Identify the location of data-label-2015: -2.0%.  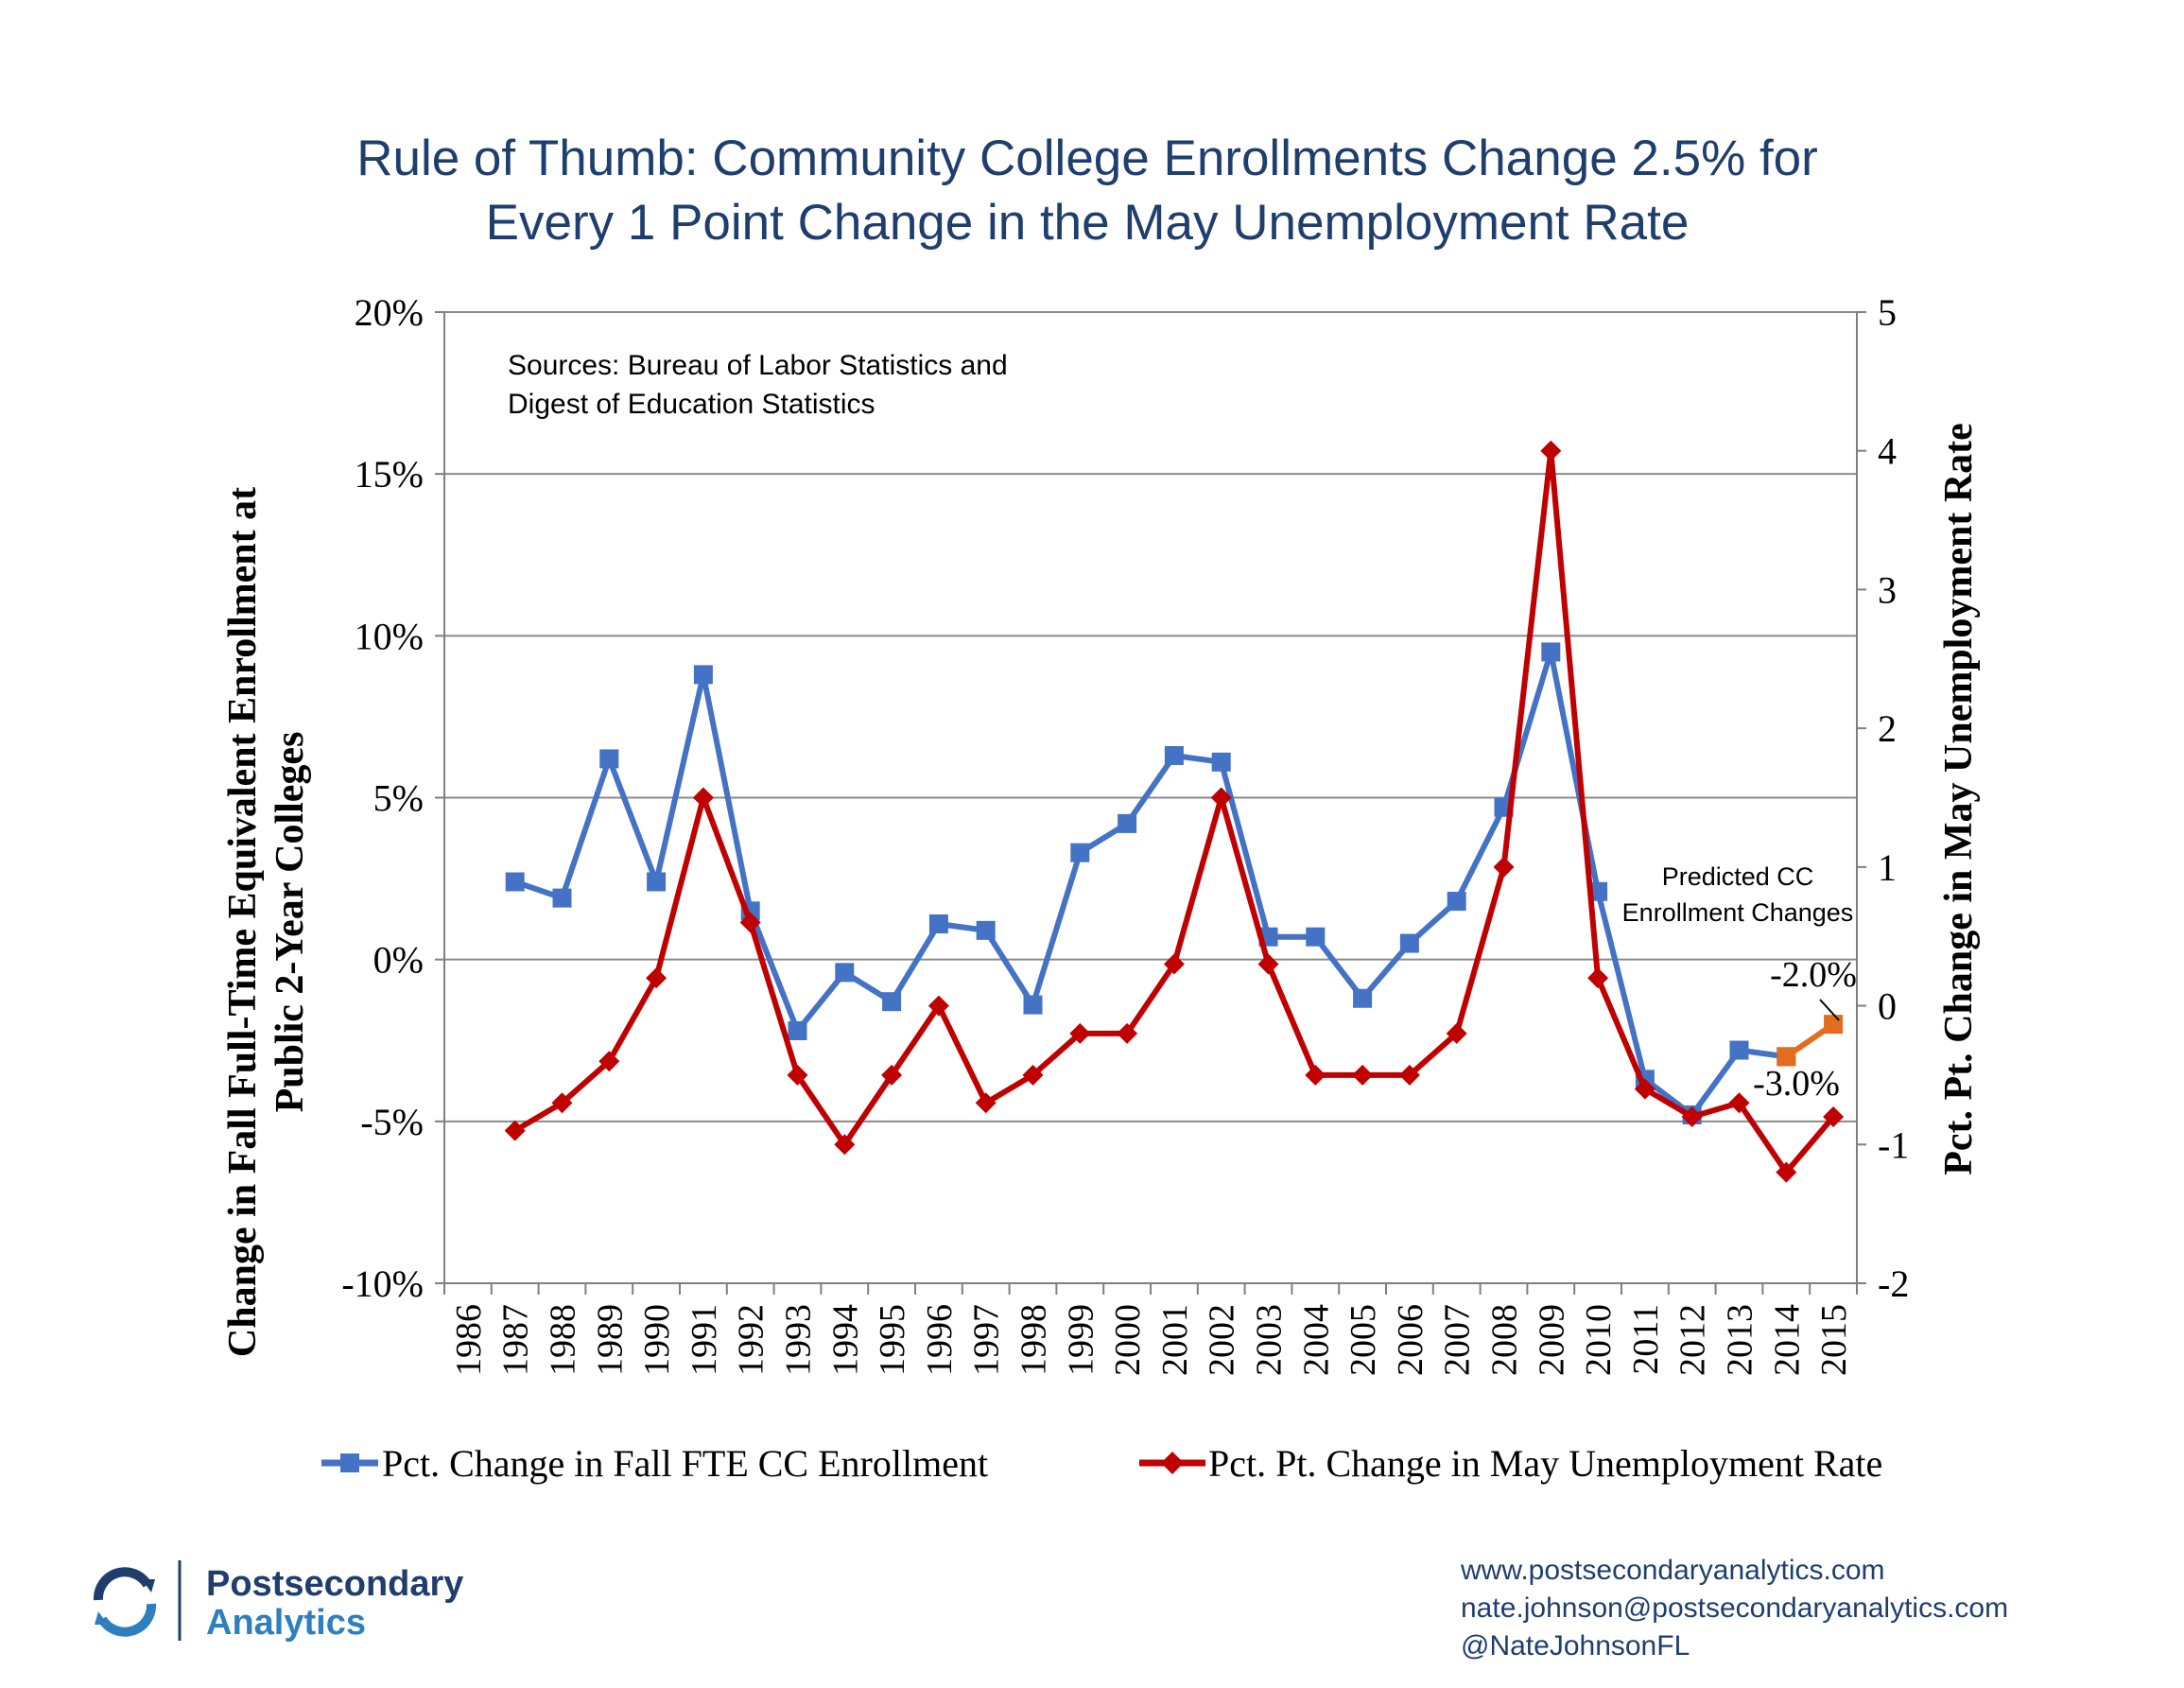
(1813, 975).